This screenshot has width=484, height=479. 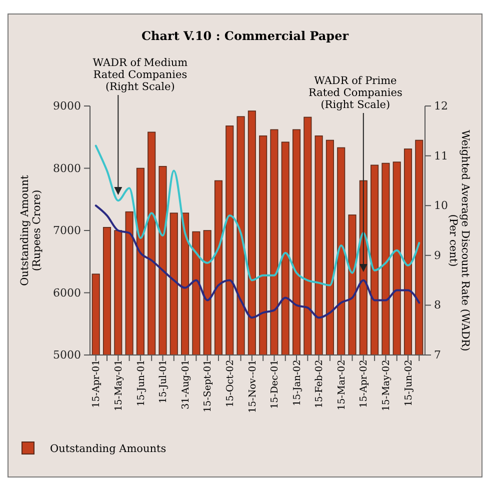 What do you see at coordinates (141, 383) in the screenshot?
I see `x-tick-label: 15-Jun-01` at bounding box center [141, 383].